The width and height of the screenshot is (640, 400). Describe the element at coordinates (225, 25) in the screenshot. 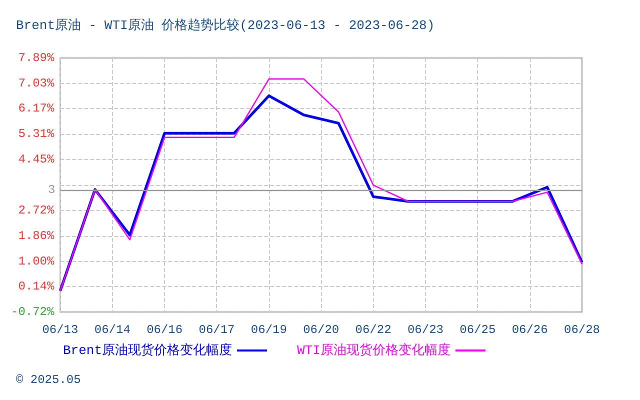

I see `chart-title: Brent原油 - WTI原油 价格趋势比较(2023-06-13 - 2023-06-28)` at that location.